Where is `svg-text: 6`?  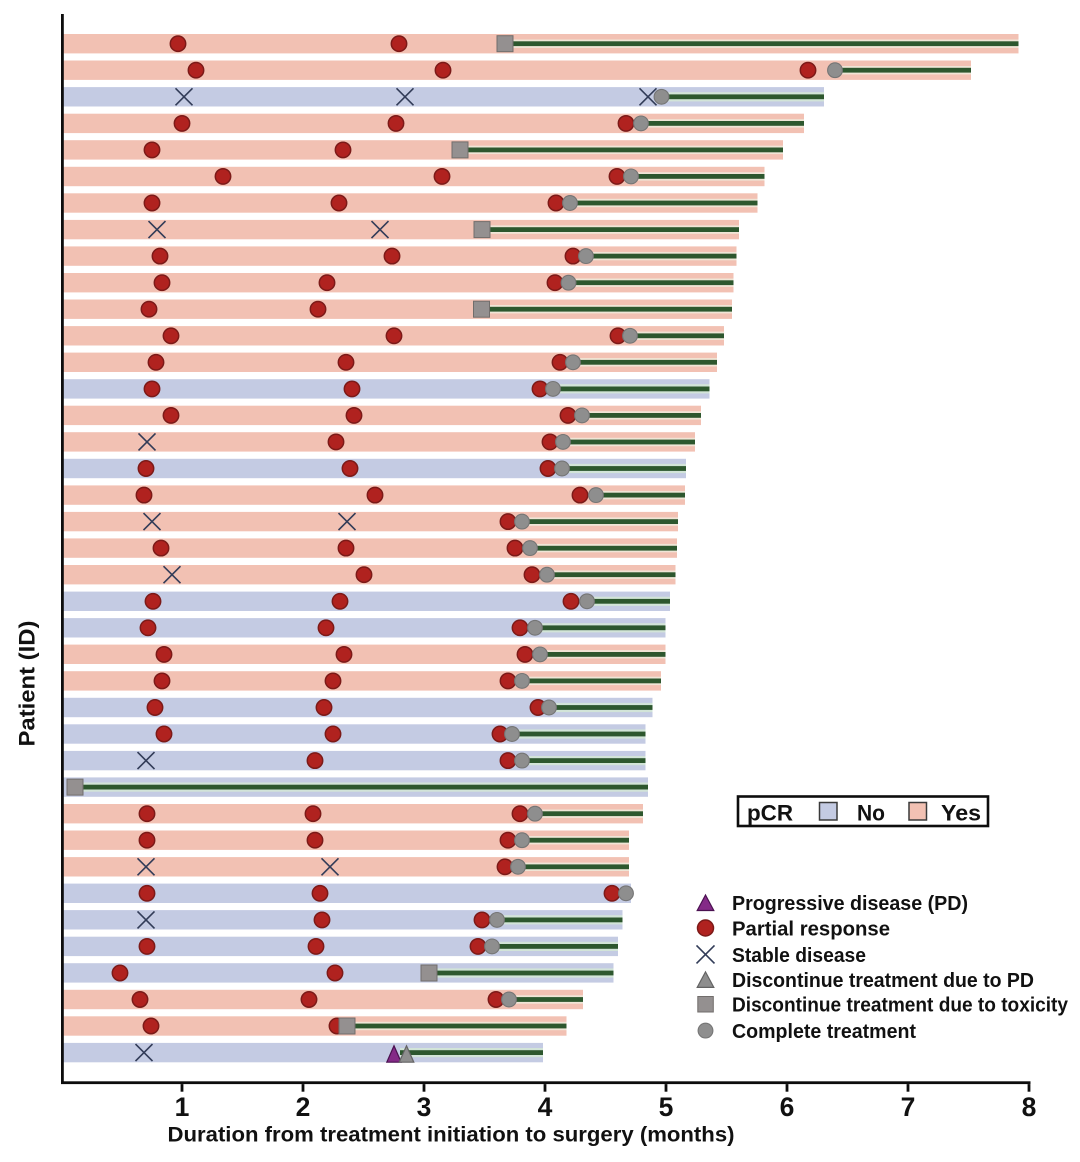 svg-text: 6 is located at coordinates (787, 1107).